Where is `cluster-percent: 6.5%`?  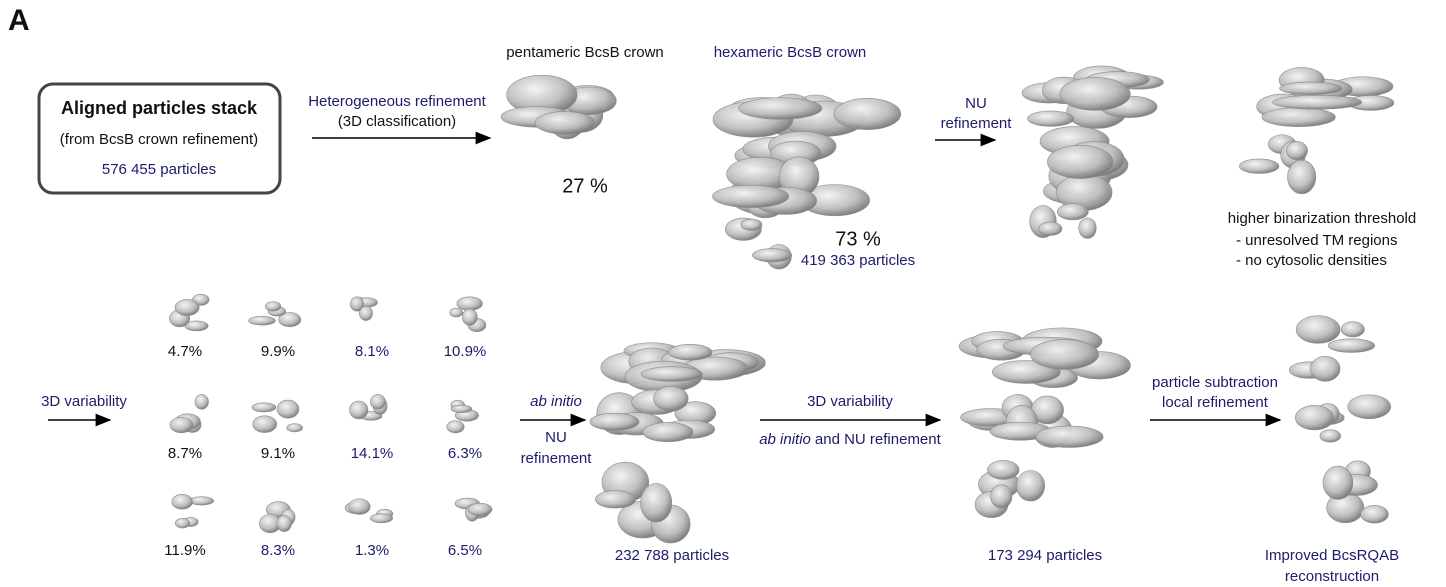
cluster-percent: 6.5% is located at coordinates (465, 550).